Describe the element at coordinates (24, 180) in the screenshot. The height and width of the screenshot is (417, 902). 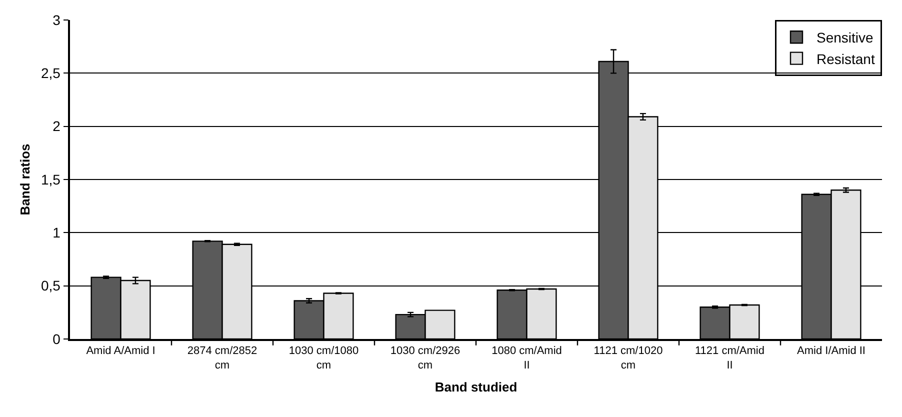
I see `y-axis-title: Band ratios` at that location.